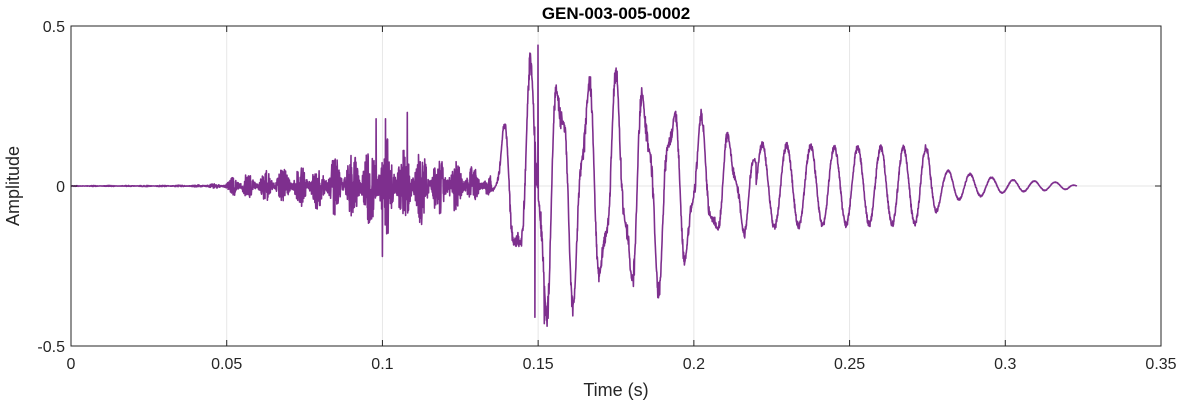  Describe the element at coordinates (54, 27) in the screenshot. I see `y-tick-label: 0.5` at that location.